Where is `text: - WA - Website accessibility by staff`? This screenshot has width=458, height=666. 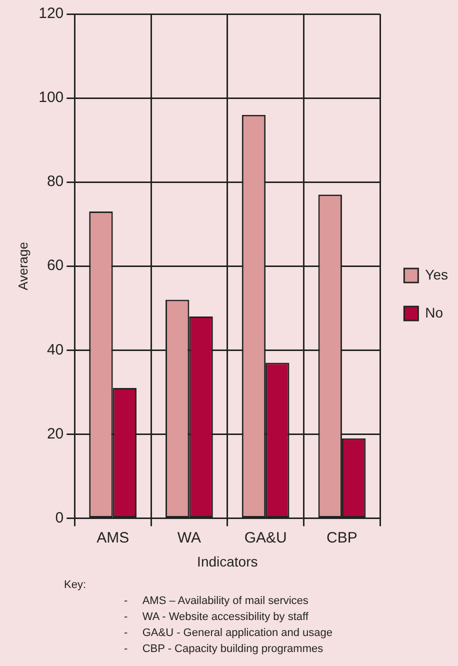
text: - WA - Website accessibility by staff is located at coordinates (216, 617).